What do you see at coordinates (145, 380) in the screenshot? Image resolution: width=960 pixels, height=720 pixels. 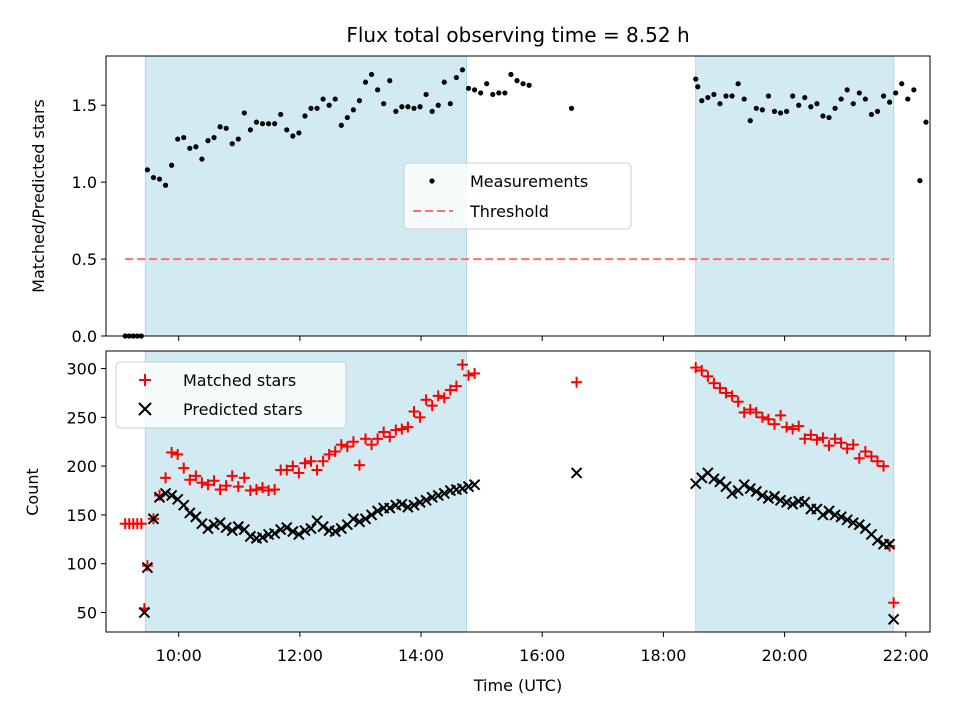 I see `legend-matched-marker` at bounding box center [145, 380].